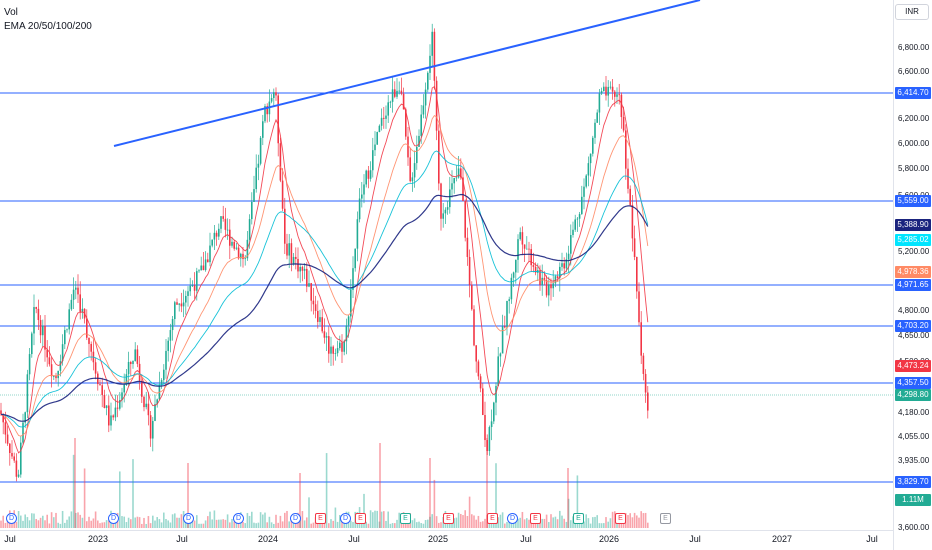  I want to click on currency-label: INR, so click(912, 12).